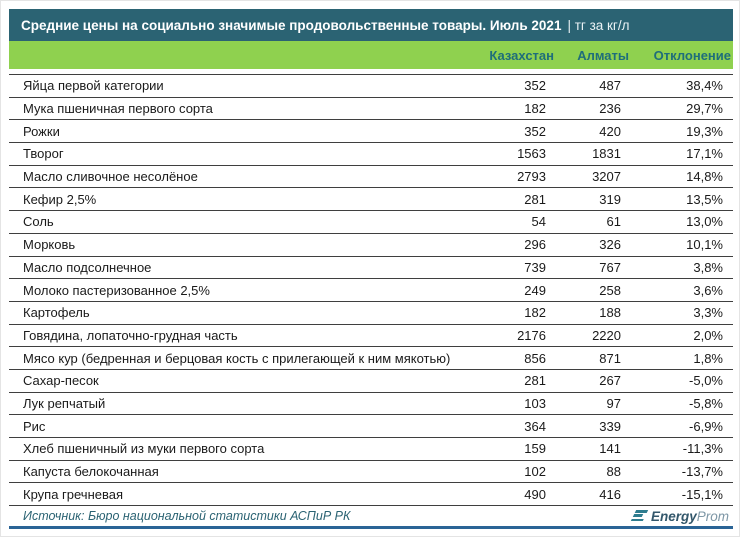  Describe the element at coordinates (606, 154) in the screenshot. I see `almaty-price-cell: 1831` at that location.